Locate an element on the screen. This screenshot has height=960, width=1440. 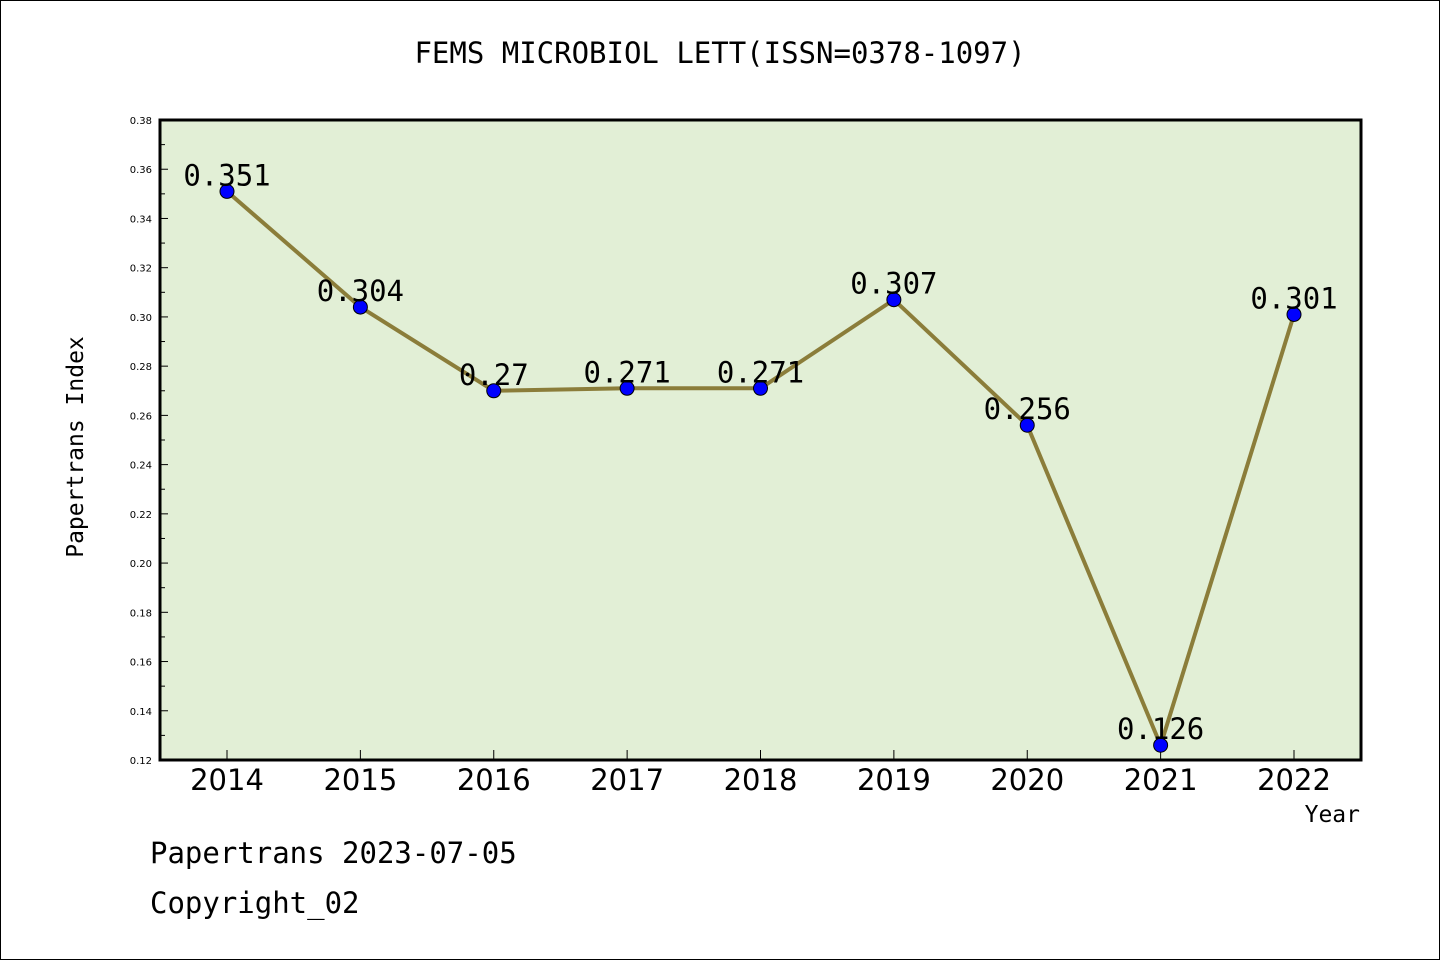
x-tick-label: 2019 is located at coordinates (894, 780).